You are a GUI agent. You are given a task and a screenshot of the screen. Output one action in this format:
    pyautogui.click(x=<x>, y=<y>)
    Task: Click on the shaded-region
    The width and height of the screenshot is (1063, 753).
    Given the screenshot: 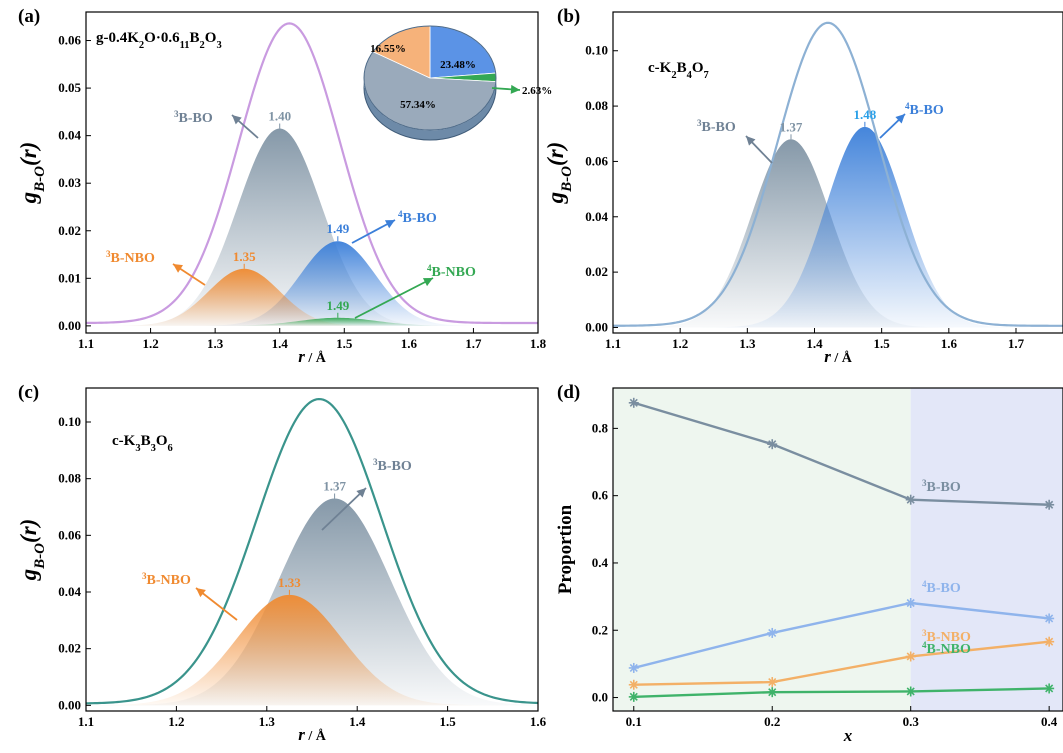 What is the action you would take?
    pyautogui.click(x=986, y=549)
    